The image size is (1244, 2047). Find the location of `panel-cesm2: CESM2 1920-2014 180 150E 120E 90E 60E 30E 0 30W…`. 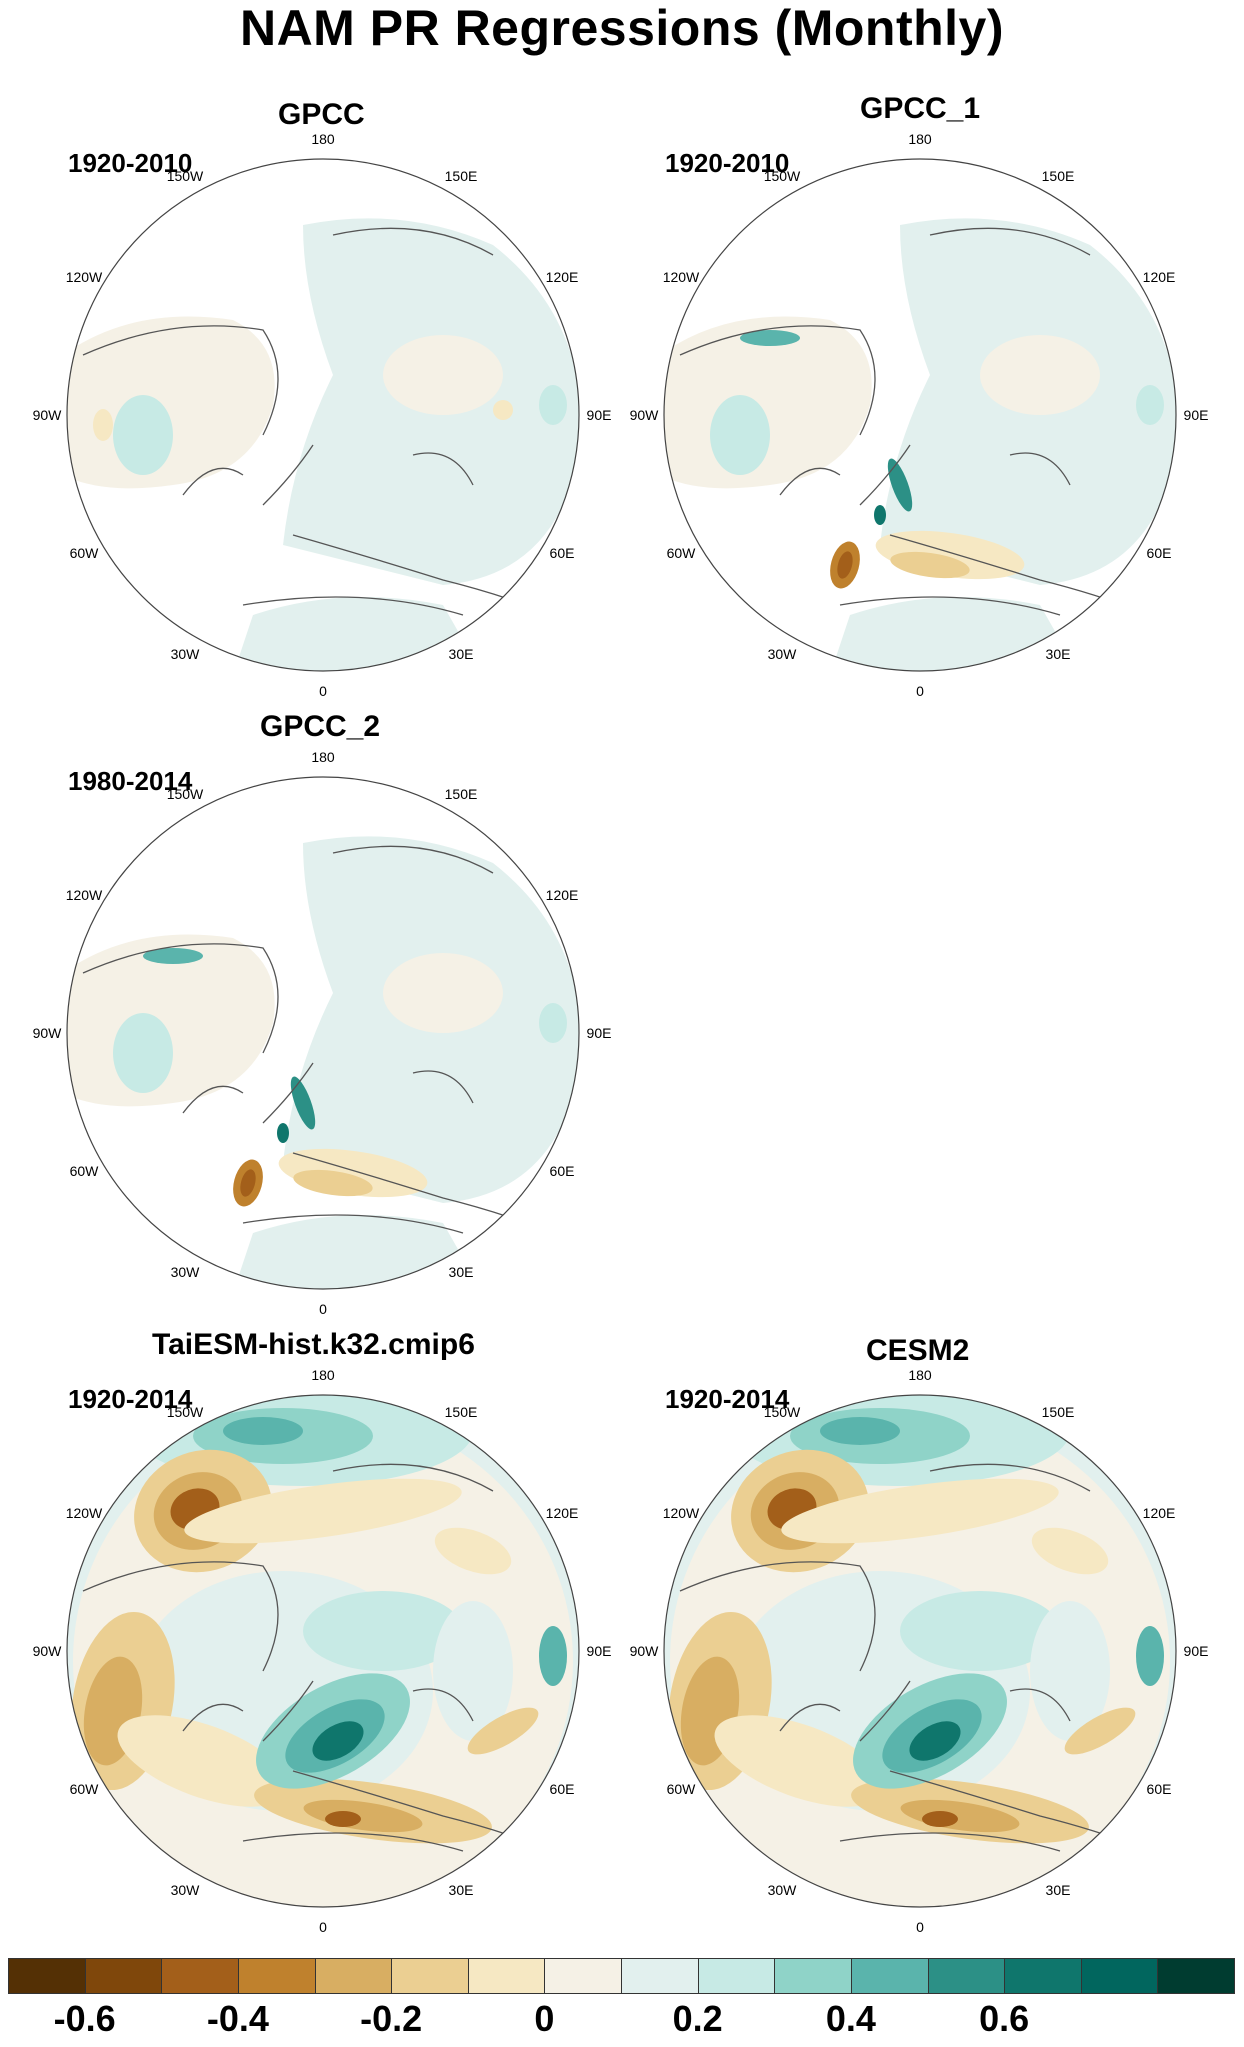

panel-cesm2: CESM2 1920-2014 180 150E 120E 90E 60E 30E 0 30W… is located at coordinates (919, 1634).